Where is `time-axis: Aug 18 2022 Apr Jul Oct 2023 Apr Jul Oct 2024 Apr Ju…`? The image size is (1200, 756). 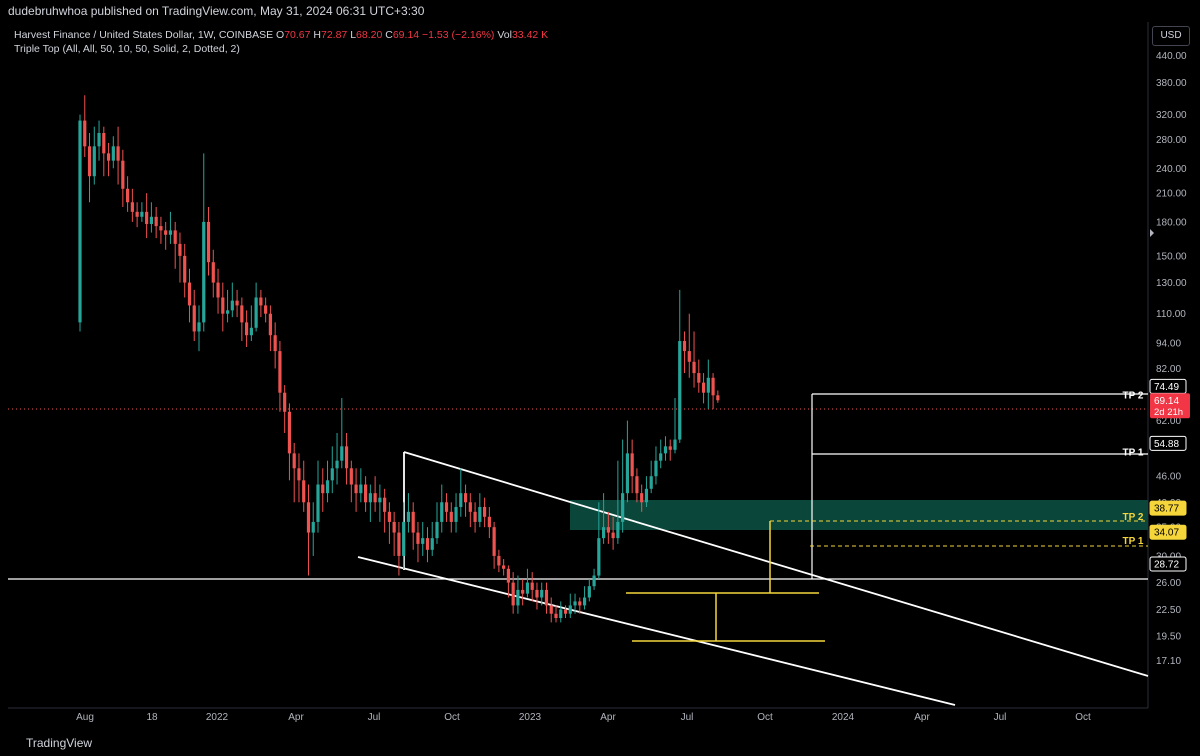 time-axis: Aug 18 2022 Apr Jul Oct 2023 Apr Jul Oct 2024 Apr Ju… is located at coordinates (583, 717).